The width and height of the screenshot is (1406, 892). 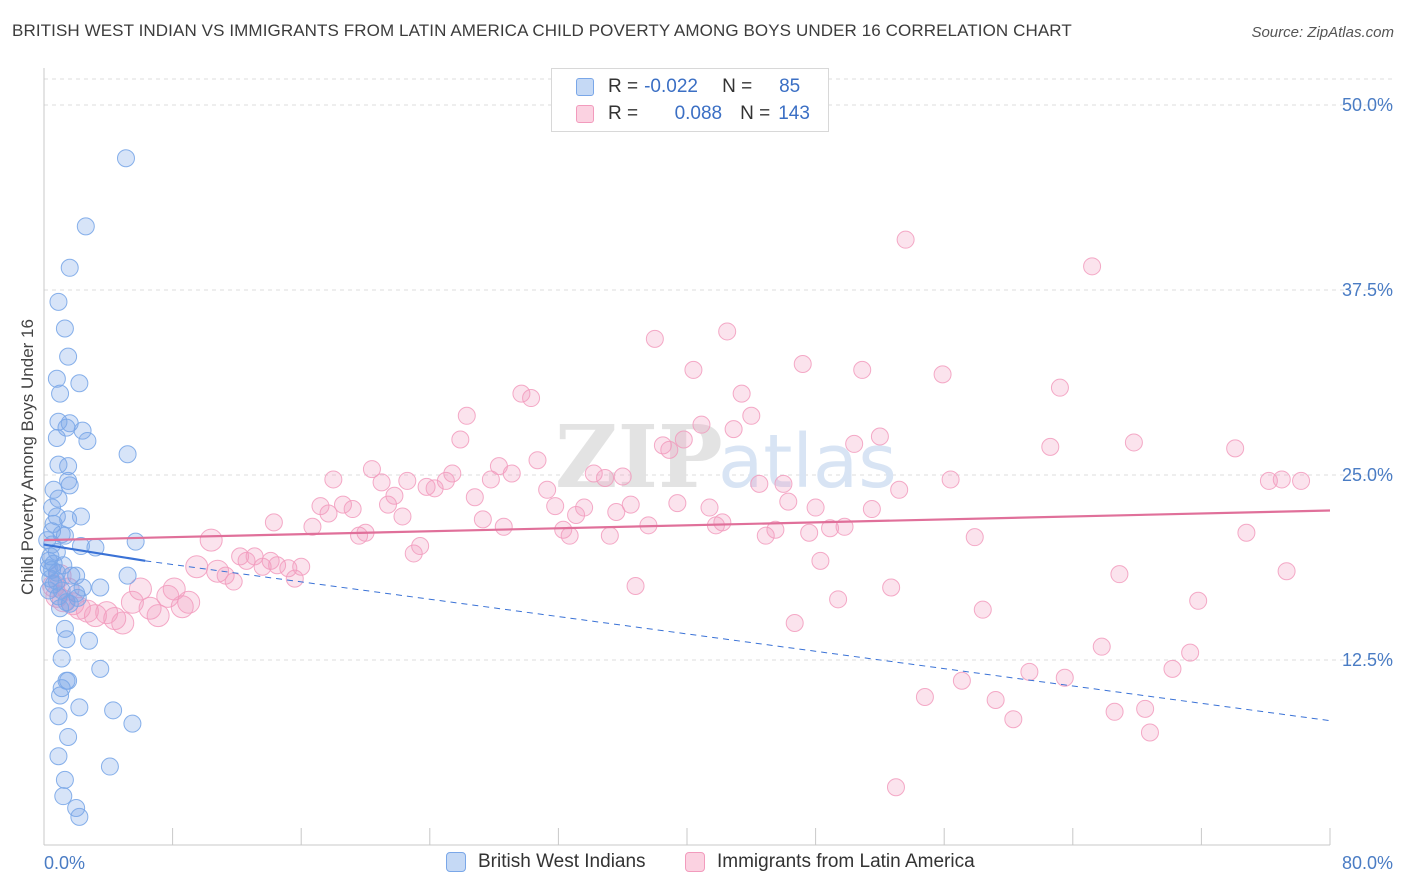 What do you see at coordinates (94, 552) in the screenshot?
I see `trend-line-british-west-indians` at bounding box center [94, 552].